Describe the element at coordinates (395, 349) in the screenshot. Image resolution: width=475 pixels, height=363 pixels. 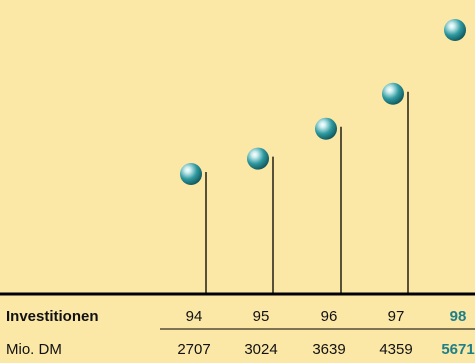
I see `value-label-97: 4359` at that location.